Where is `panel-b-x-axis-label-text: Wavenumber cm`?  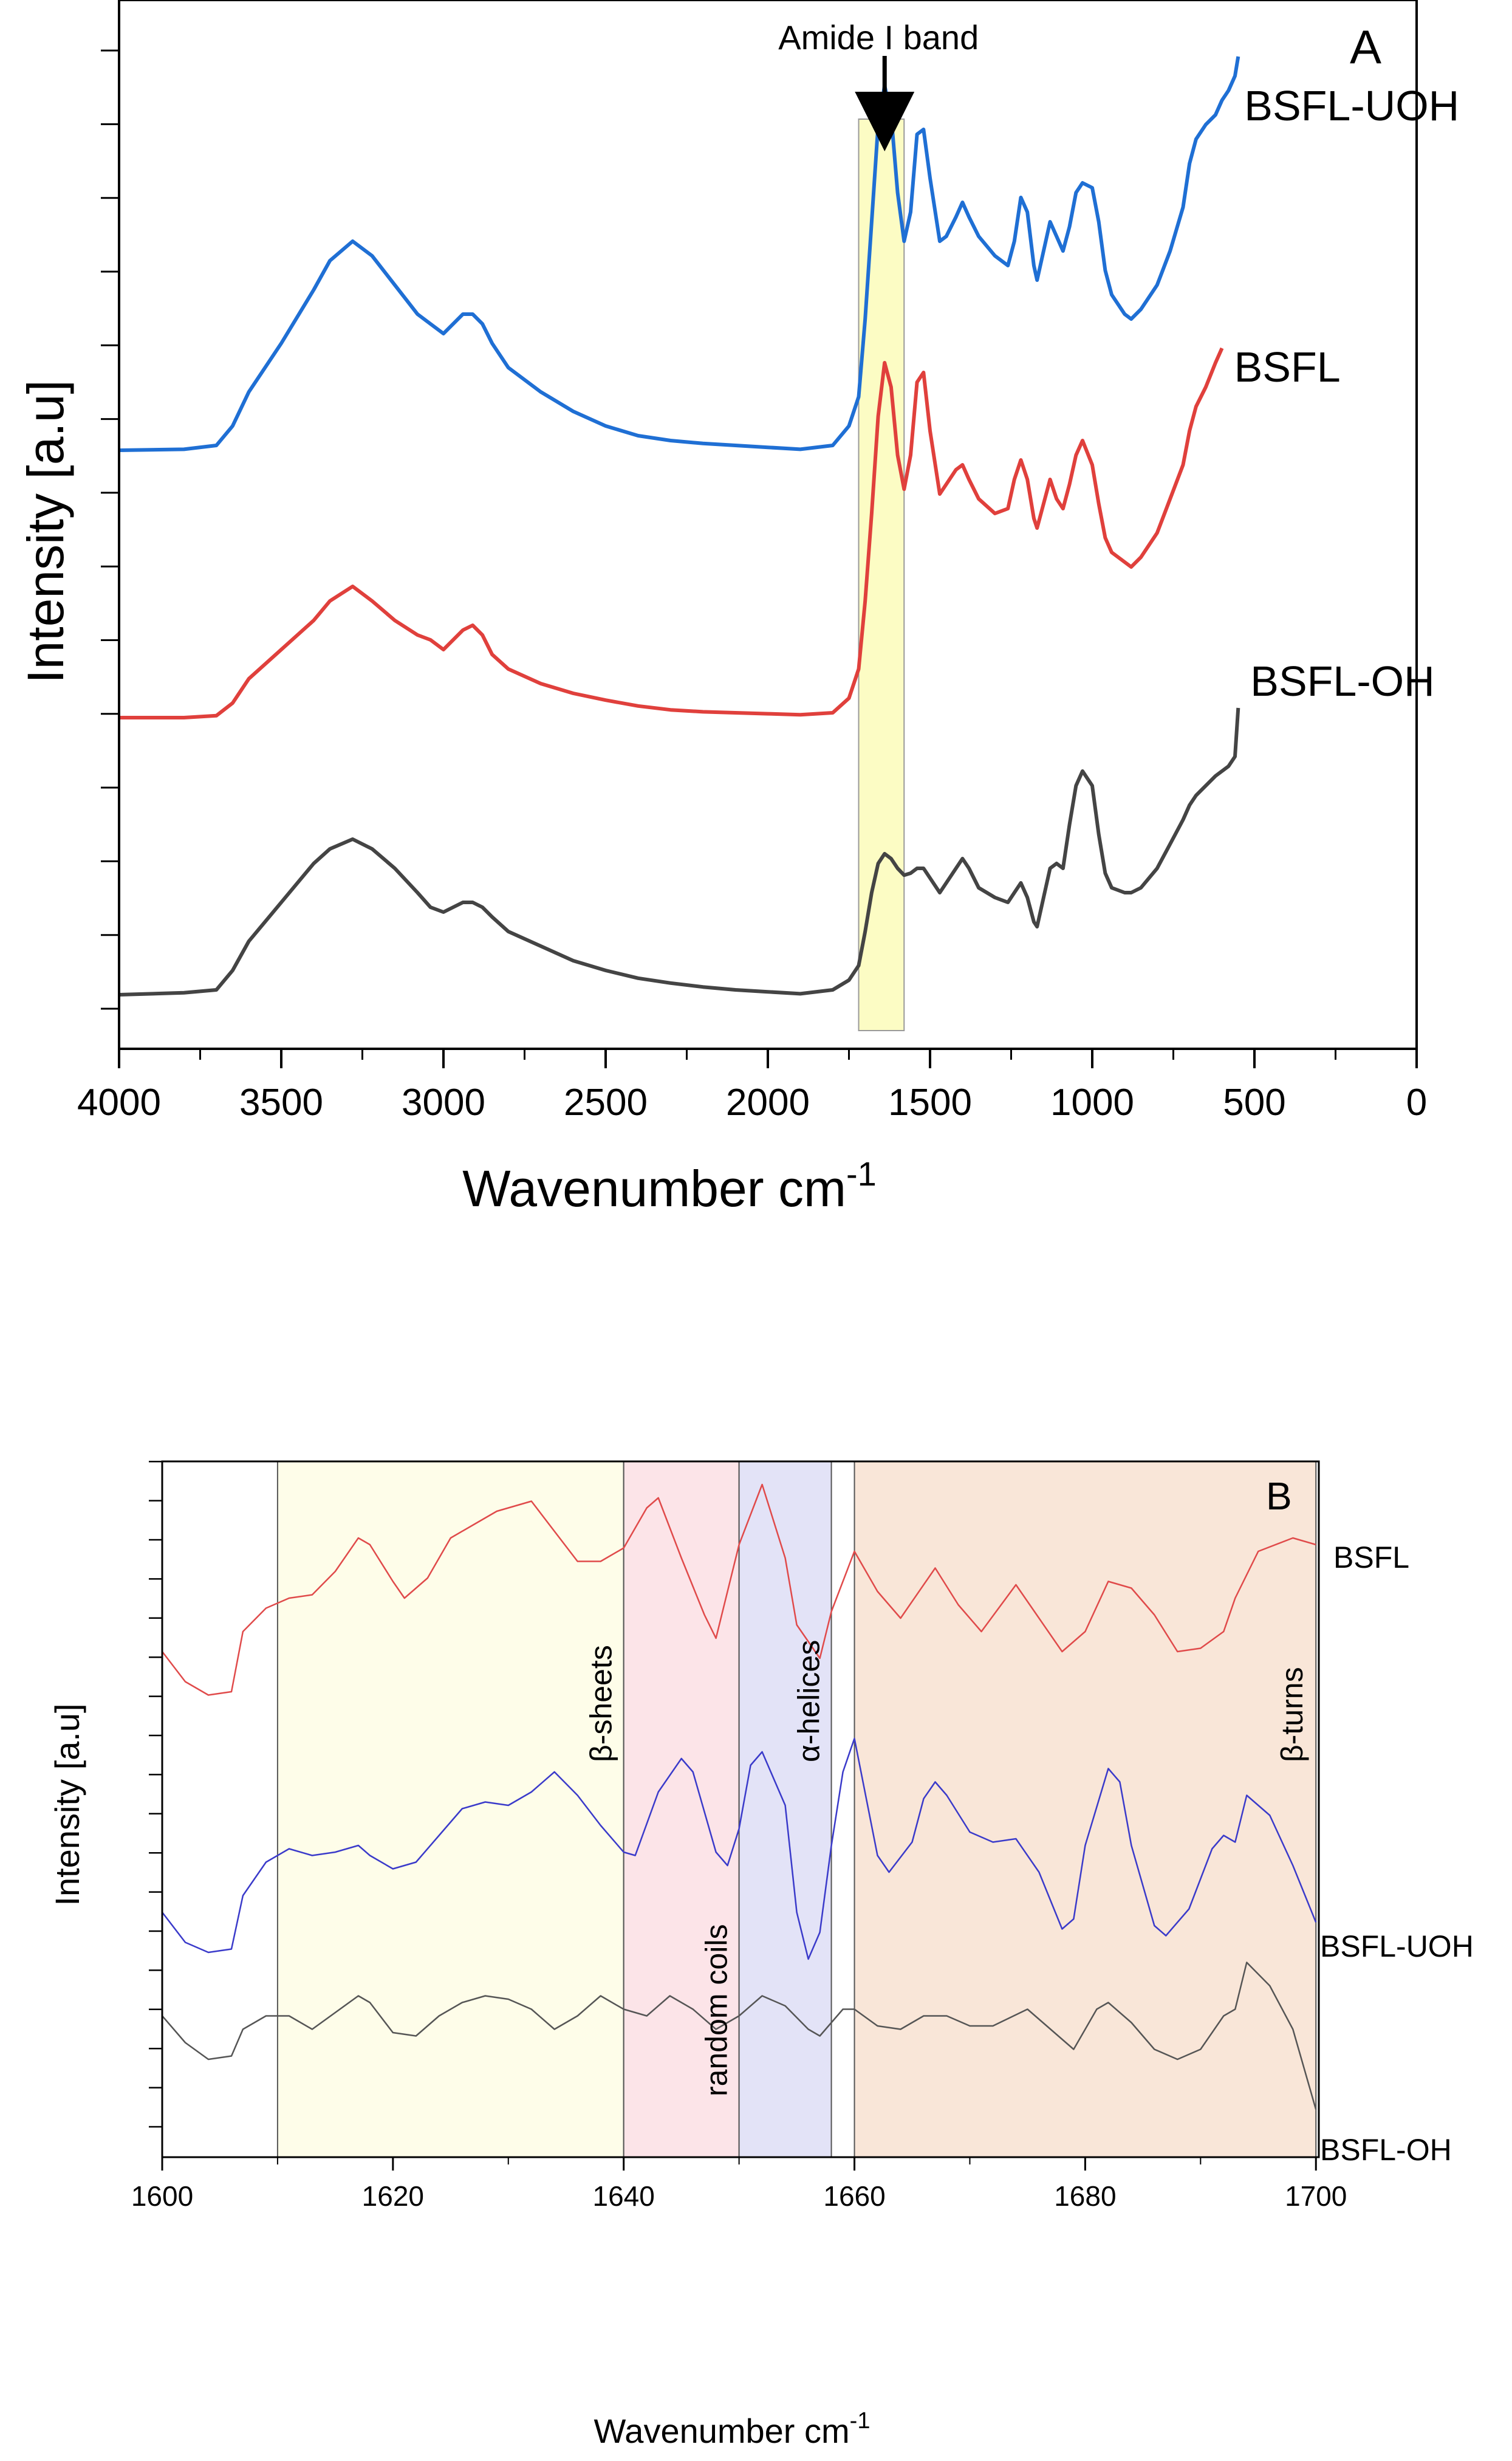 panel-b-x-axis-label-text: Wavenumber cm is located at coordinates (722, 2431).